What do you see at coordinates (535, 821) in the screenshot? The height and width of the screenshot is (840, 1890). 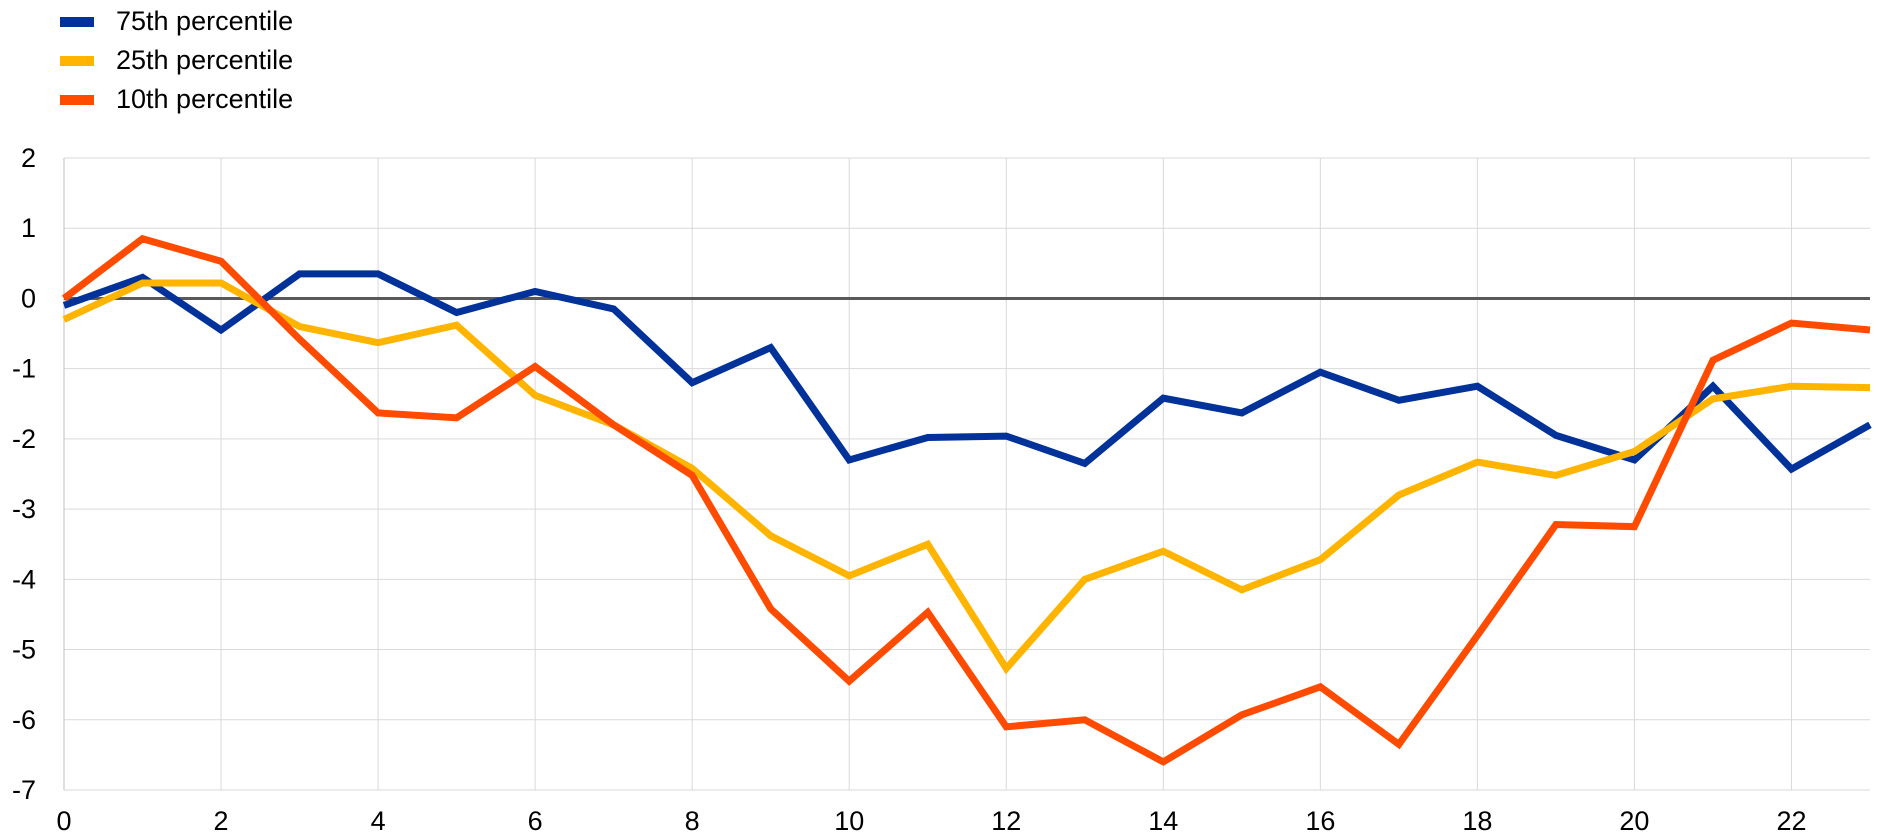 I see `x-tick-label: 6` at bounding box center [535, 821].